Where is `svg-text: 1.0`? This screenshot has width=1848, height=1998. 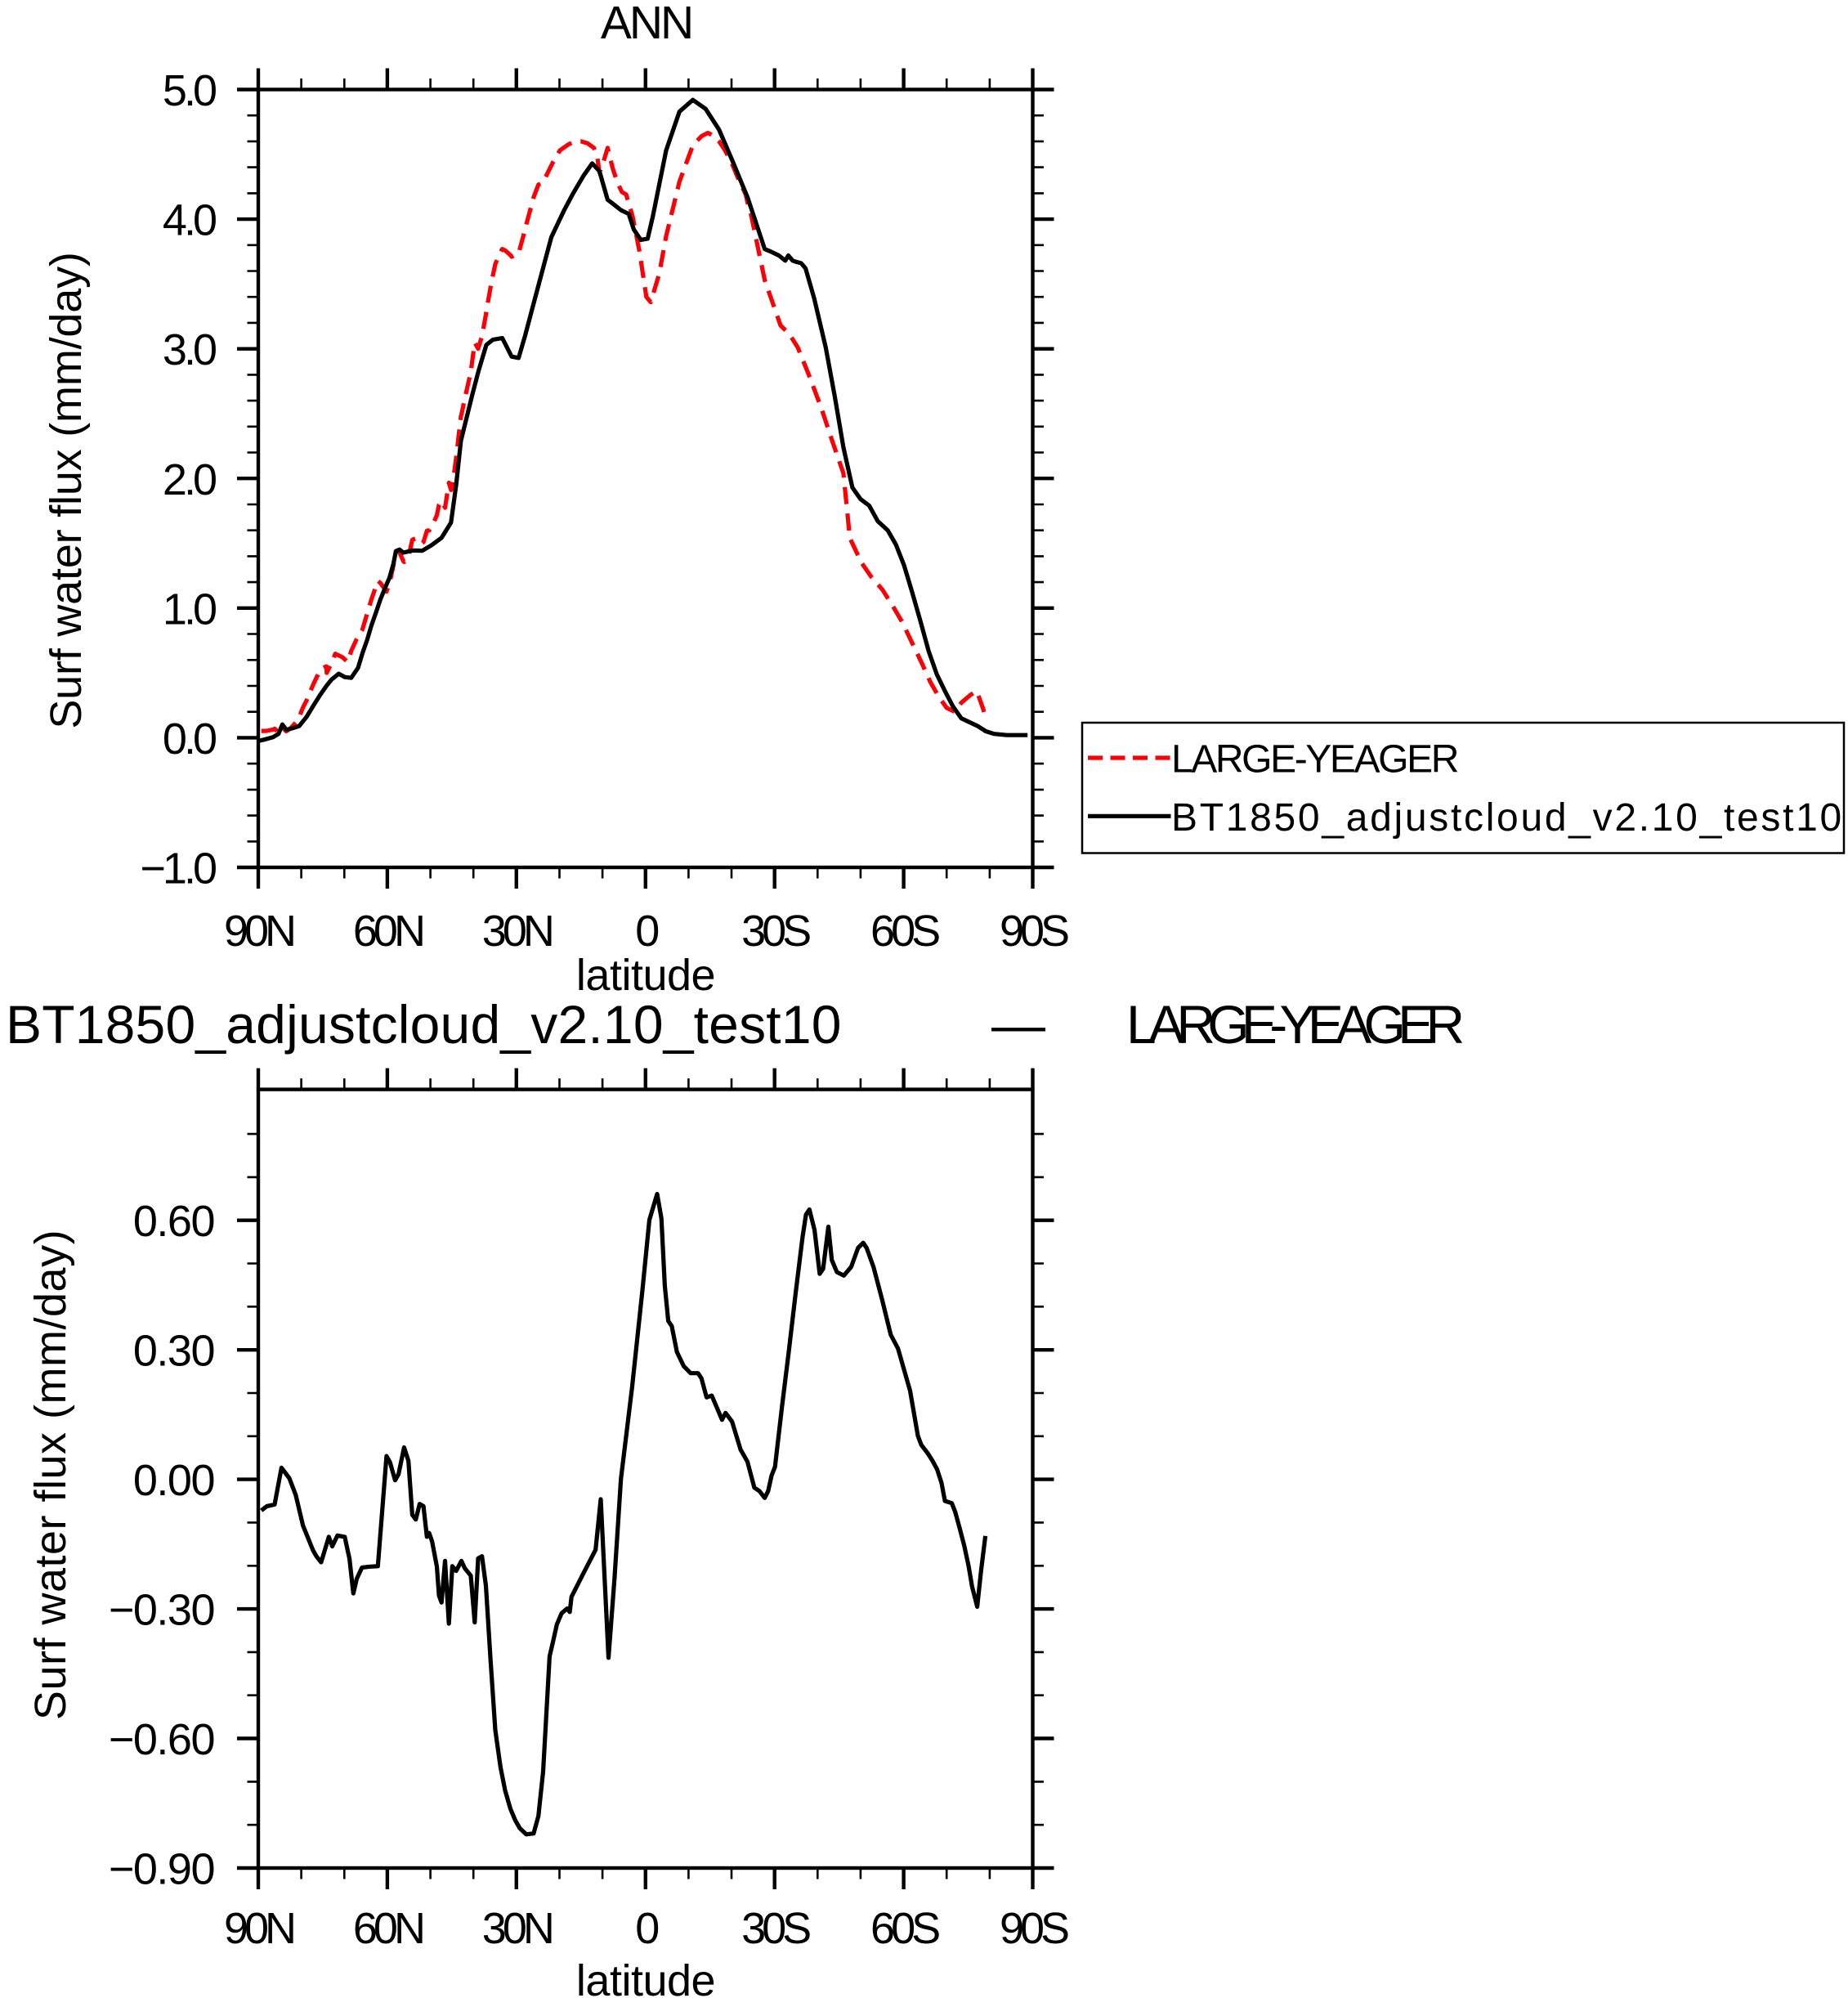 svg-text: 1.0 is located at coordinates (189, 609).